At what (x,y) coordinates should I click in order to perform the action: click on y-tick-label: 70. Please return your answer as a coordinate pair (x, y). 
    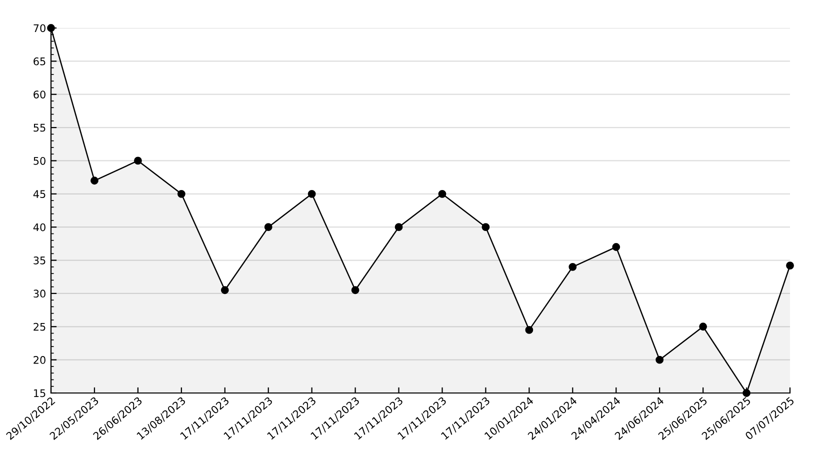
    Looking at the image, I should click on (40, 28).